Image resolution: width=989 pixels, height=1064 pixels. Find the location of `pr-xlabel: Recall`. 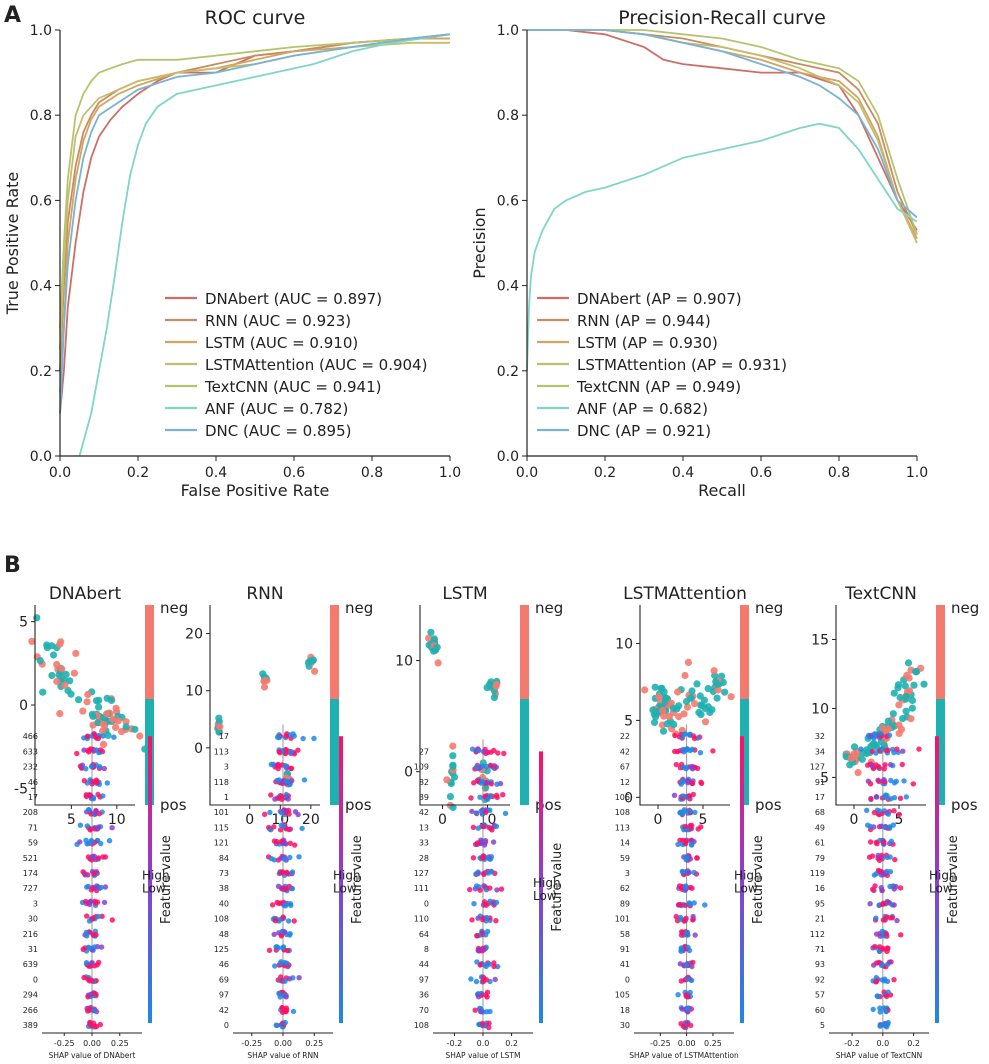

pr-xlabel: Recall is located at coordinates (722, 490).